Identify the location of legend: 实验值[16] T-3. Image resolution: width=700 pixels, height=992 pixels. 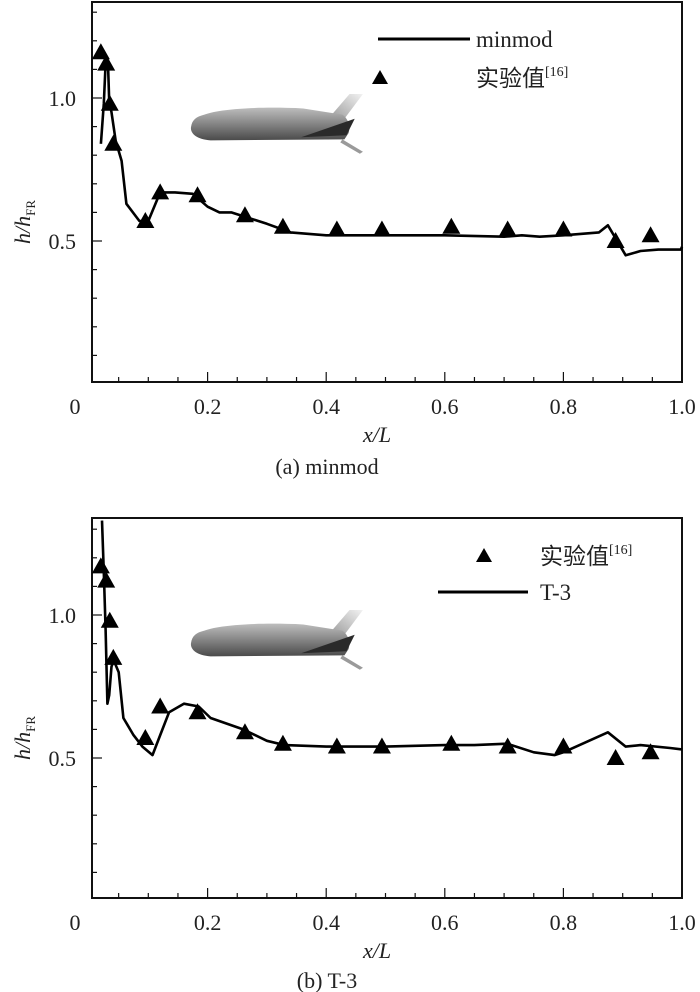
(535, 574).